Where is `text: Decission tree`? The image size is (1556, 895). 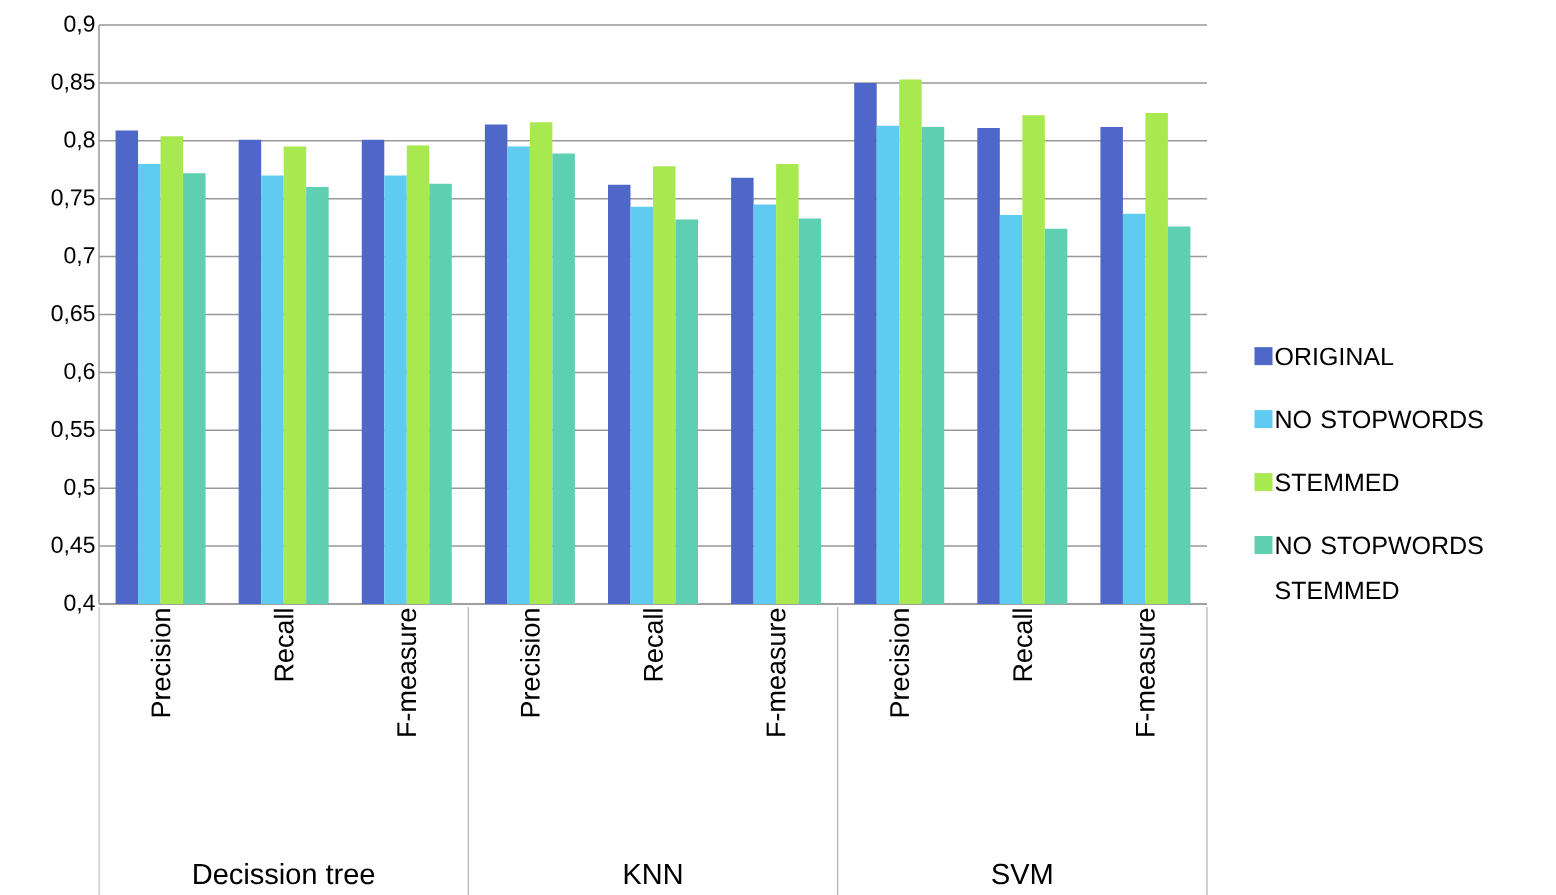 text: Decission tree is located at coordinates (284, 873).